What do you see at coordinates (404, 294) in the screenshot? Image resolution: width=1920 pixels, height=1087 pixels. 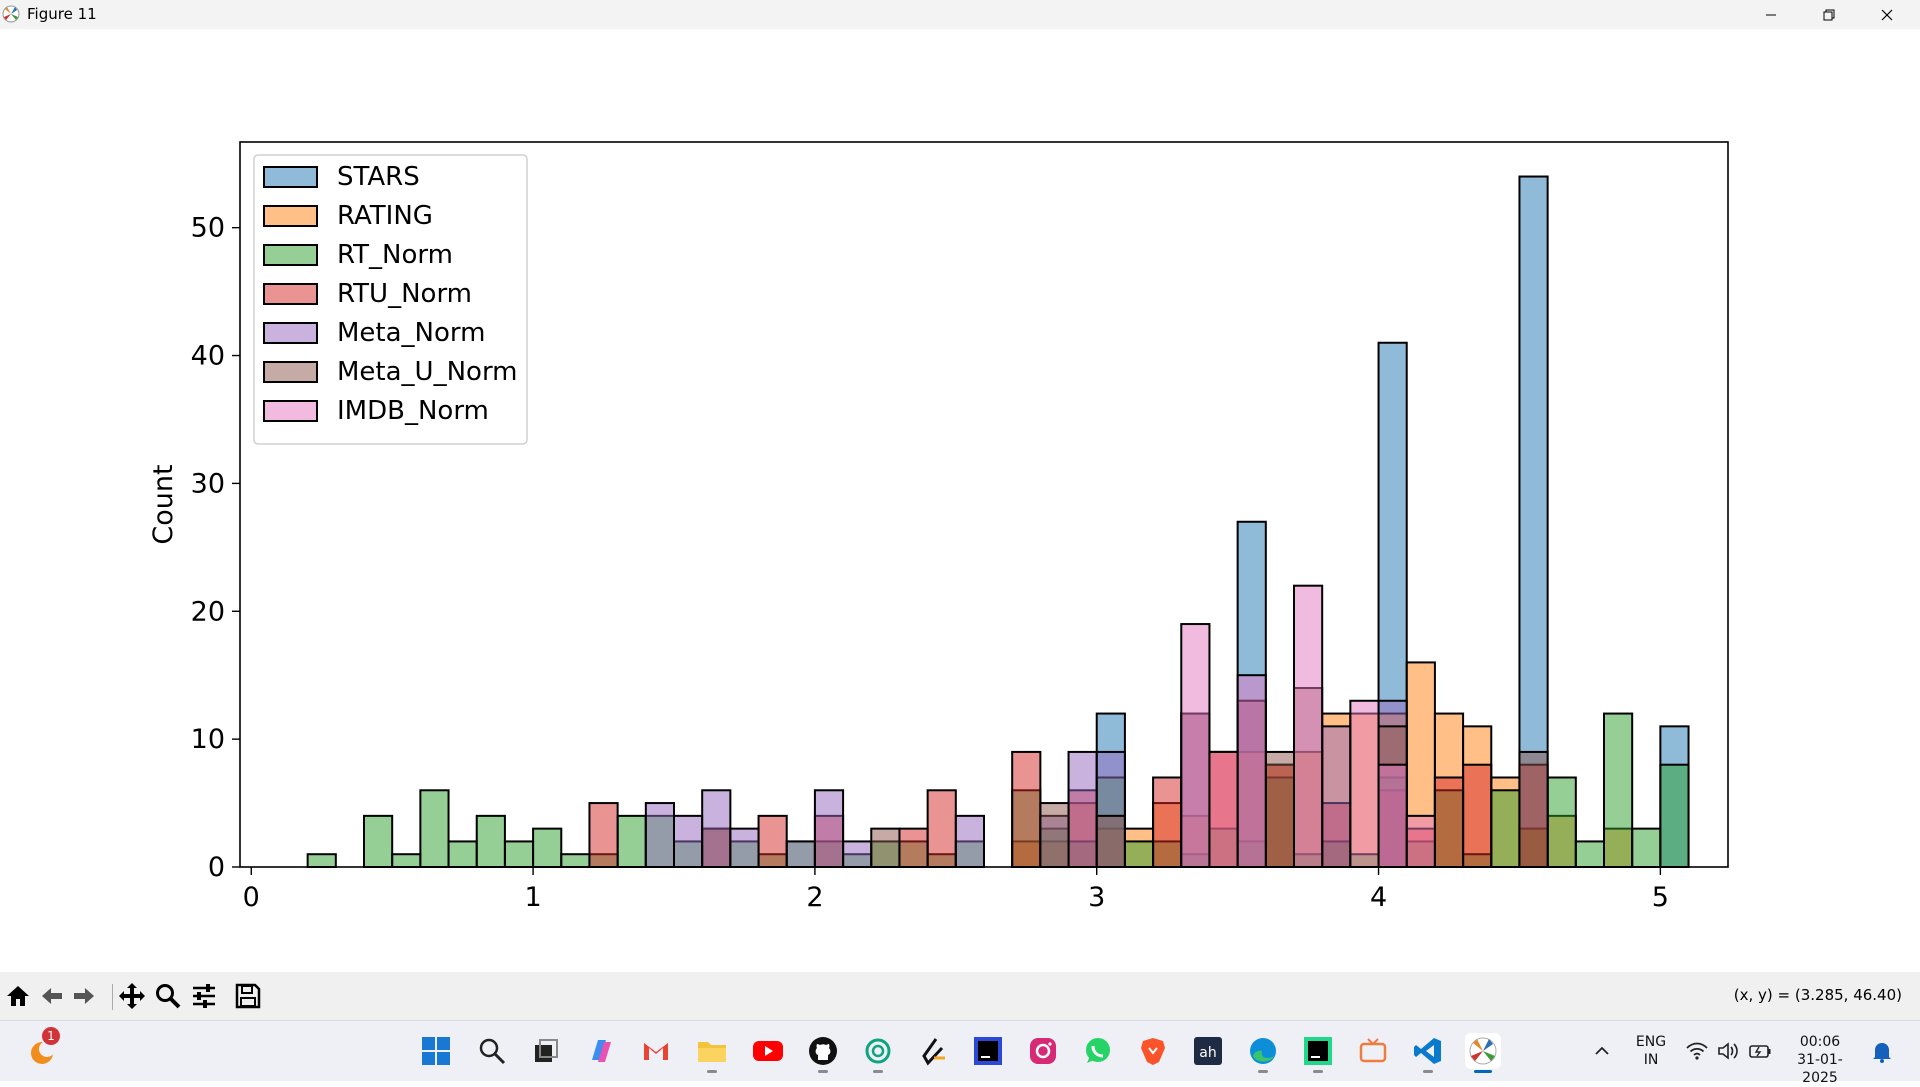 I see `legend-label: RTU_Norm` at bounding box center [404, 294].